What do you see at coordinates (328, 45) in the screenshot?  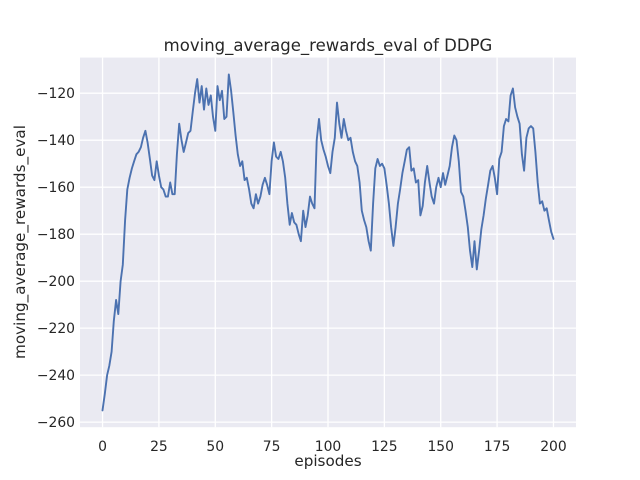 I see `chart-title: moving_average_rewards_eval of DDPG` at bounding box center [328, 45].